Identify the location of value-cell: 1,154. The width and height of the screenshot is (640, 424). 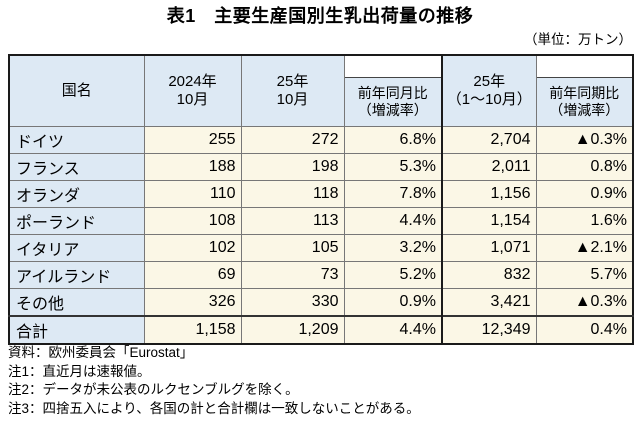
(489, 221).